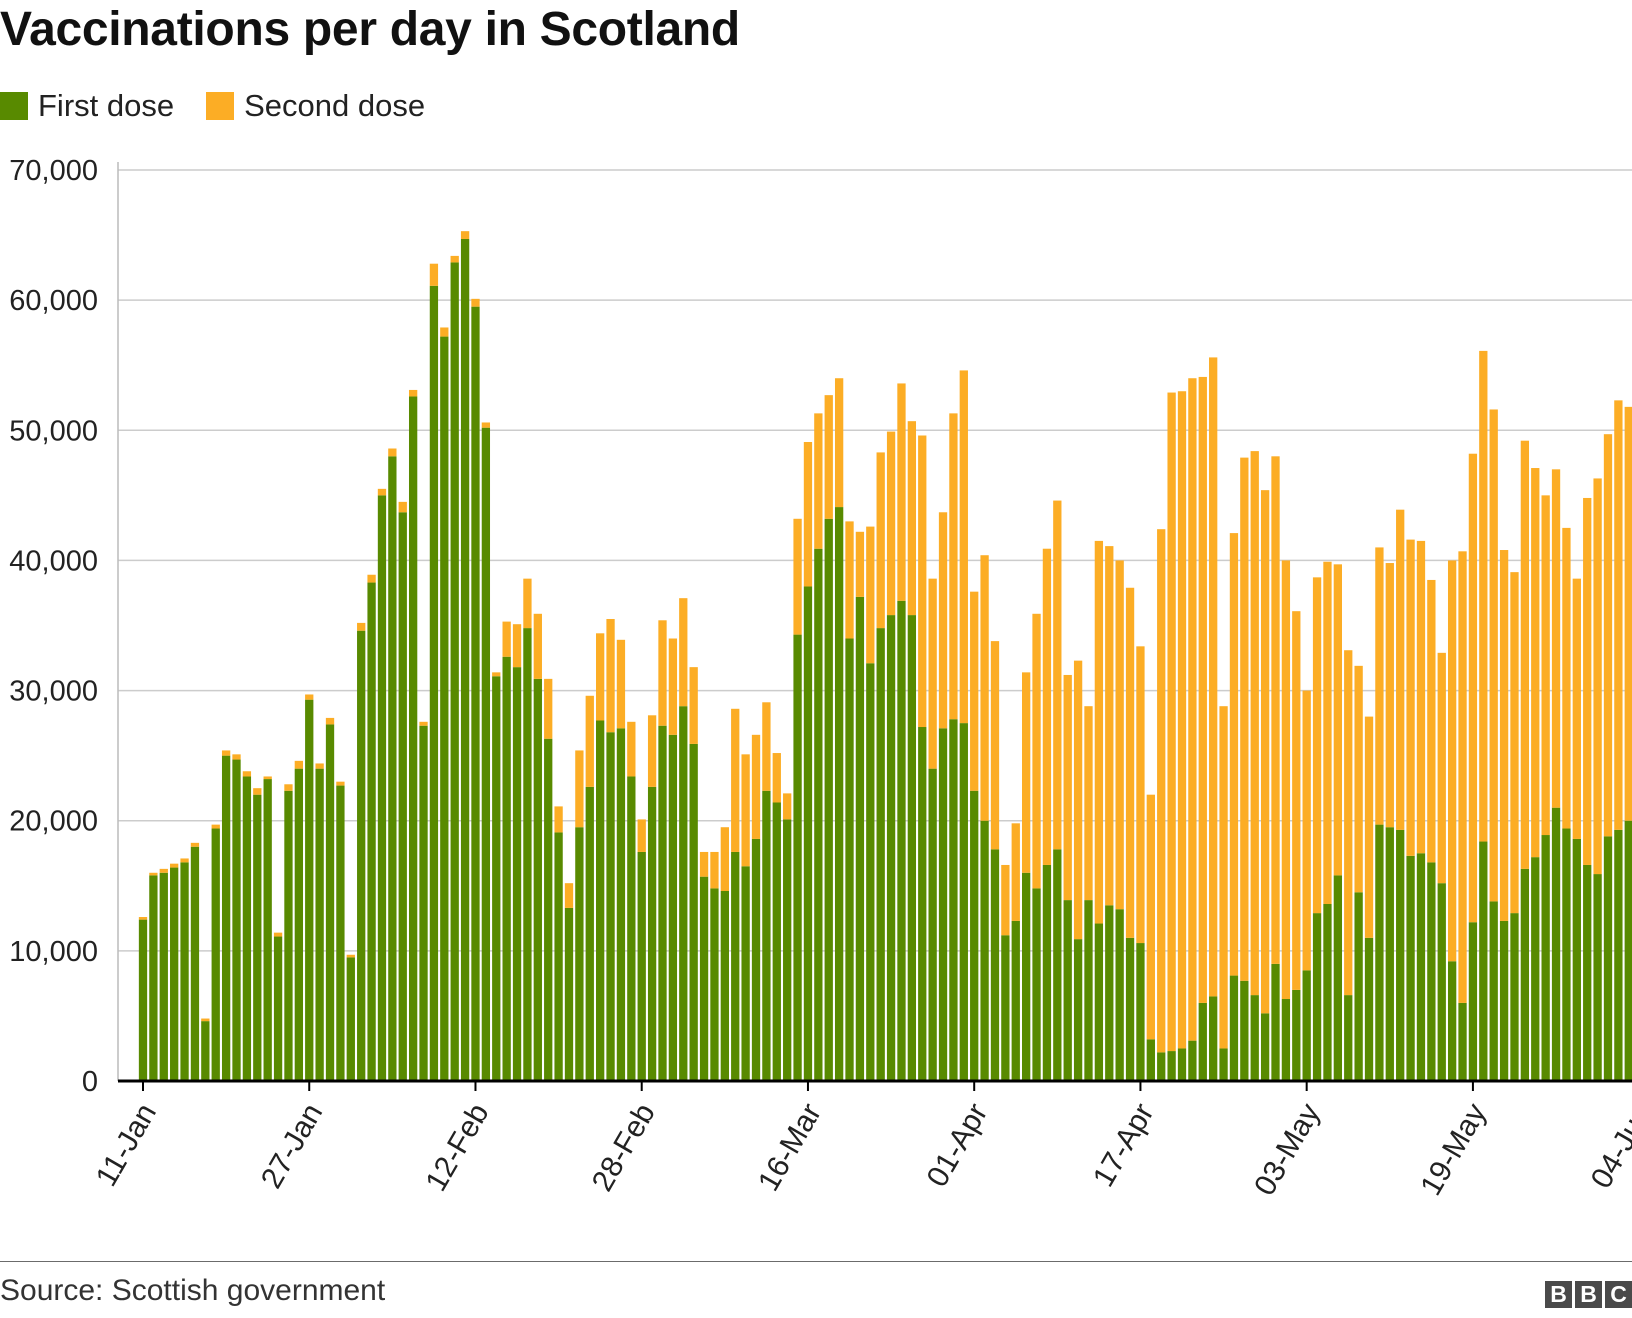 The height and width of the screenshot is (1318, 1632). I want to click on y-tick-label: 20,000, so click(53, 822).